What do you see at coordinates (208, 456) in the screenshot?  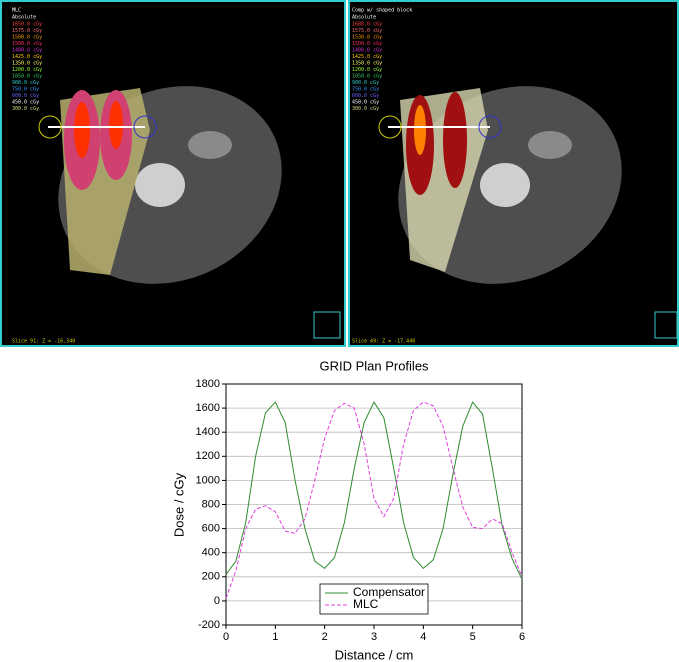 I see `y-tick-label: 1200` at bounding box center [208, 456].